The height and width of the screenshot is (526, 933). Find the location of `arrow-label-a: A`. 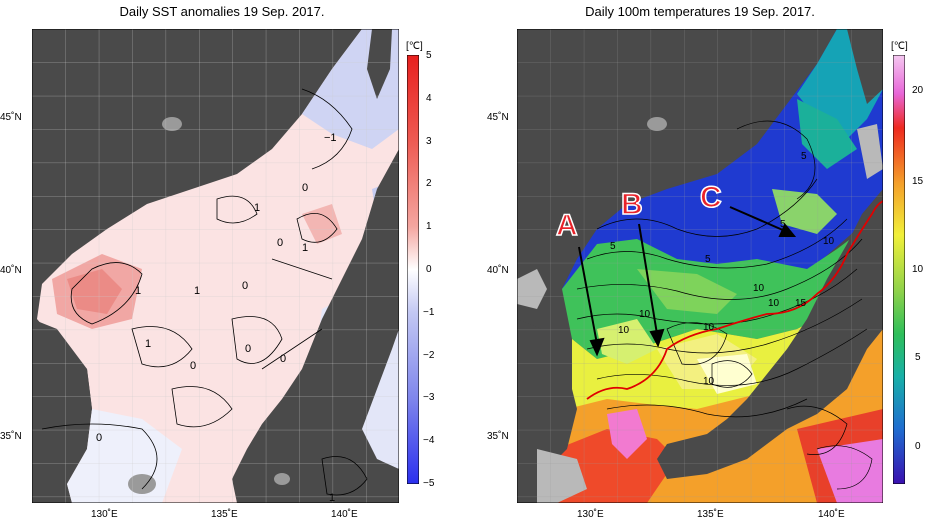

arrow-label-a: A is located at coordinates (566, 225).